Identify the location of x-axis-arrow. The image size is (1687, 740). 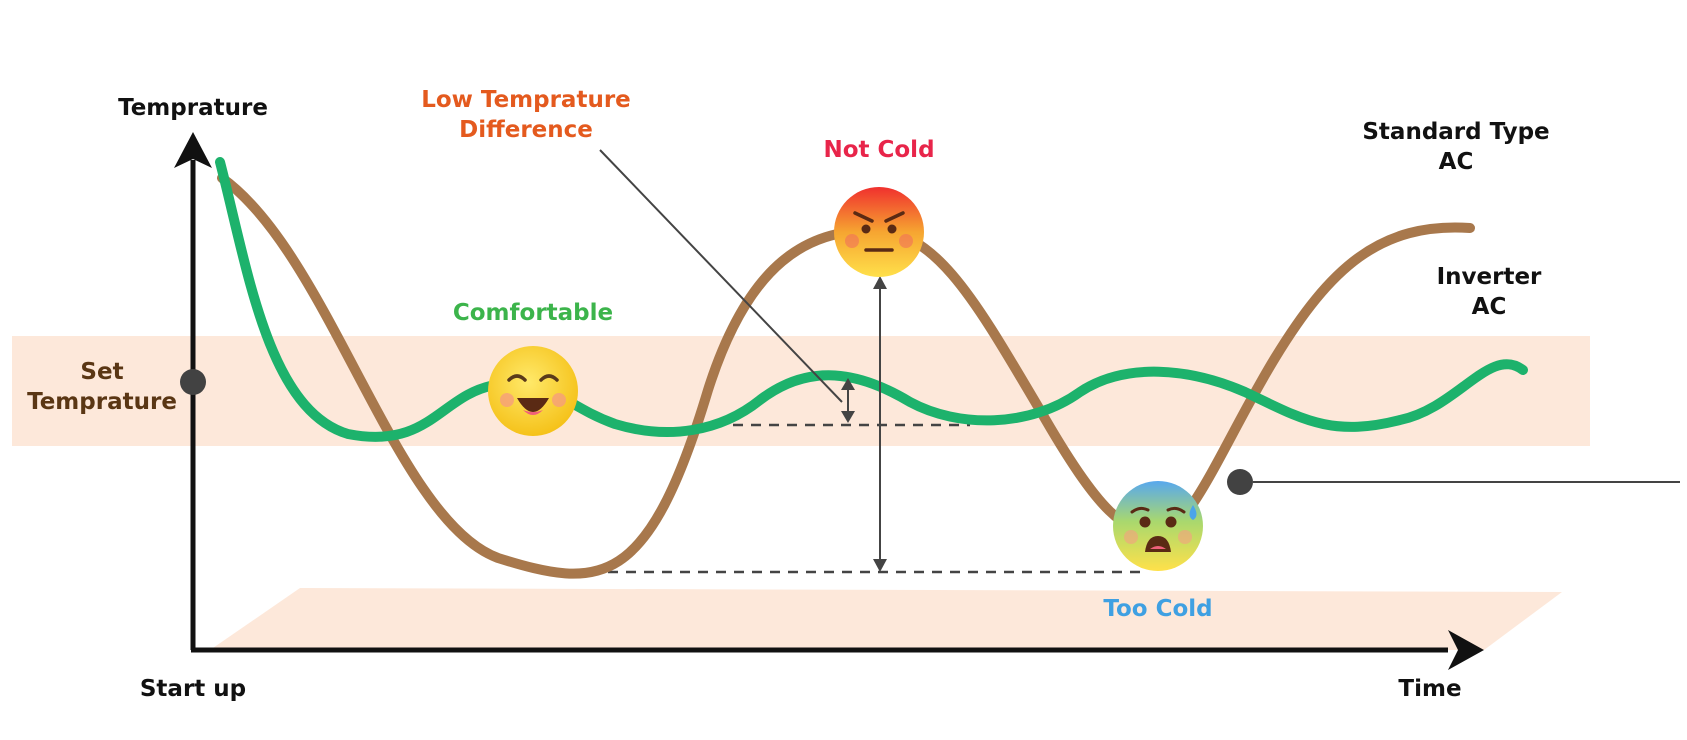
(1466, 650).